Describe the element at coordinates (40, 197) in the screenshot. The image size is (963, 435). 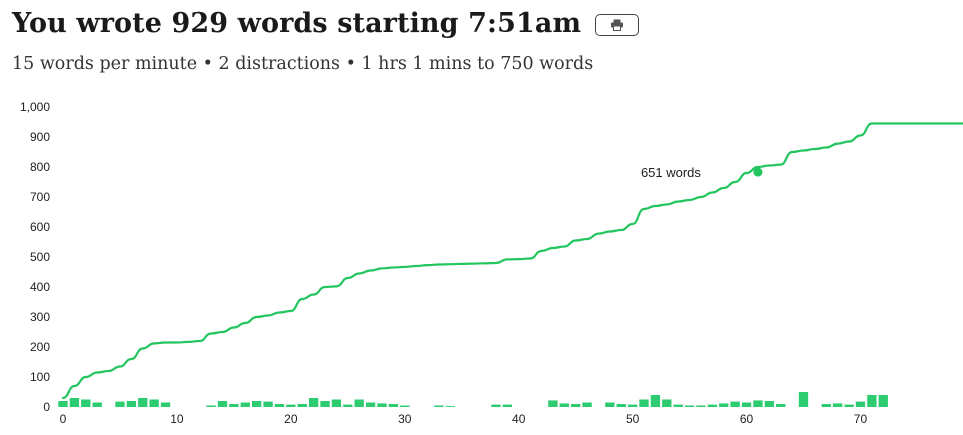
I see `y-tick-label: 700` at that location.